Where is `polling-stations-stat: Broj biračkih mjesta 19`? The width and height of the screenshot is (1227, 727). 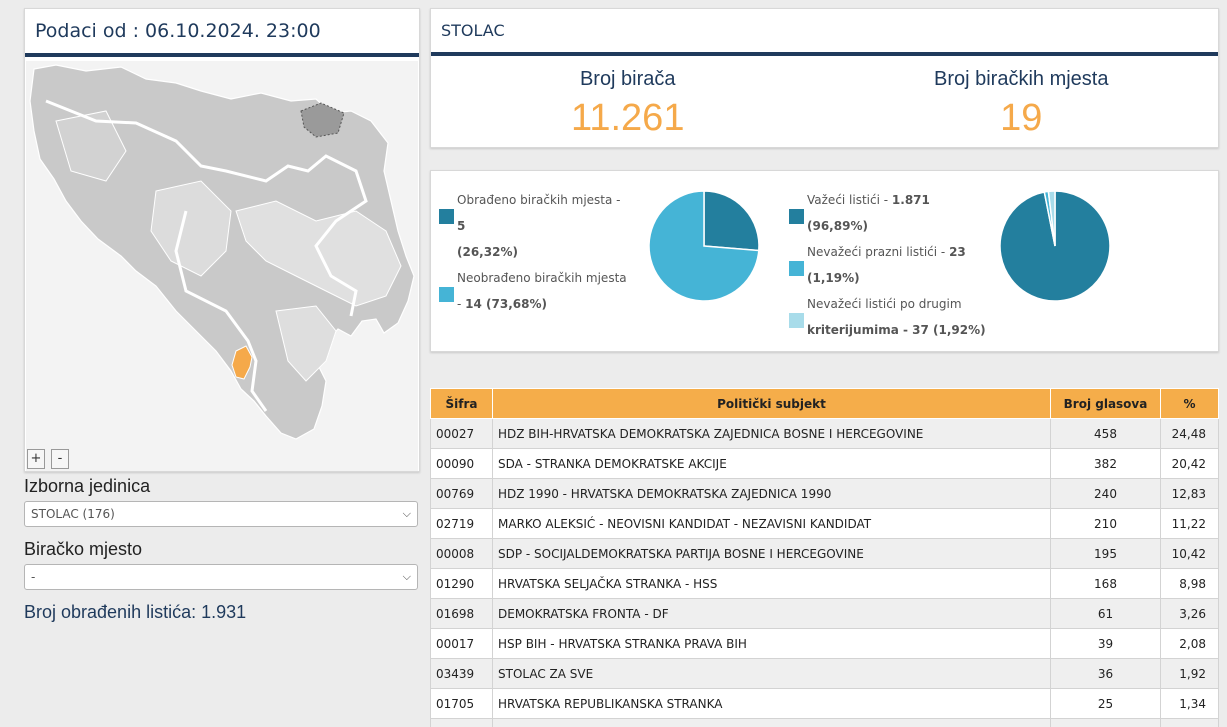 polling-stations-stat: Broj biračkih mjesta 19 is located at coordinates (1022, 98).